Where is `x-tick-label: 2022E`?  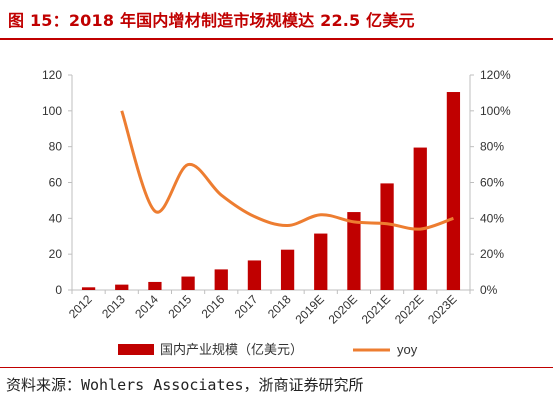 x-tick-label: 2022E is located at coordinates (409, 309).